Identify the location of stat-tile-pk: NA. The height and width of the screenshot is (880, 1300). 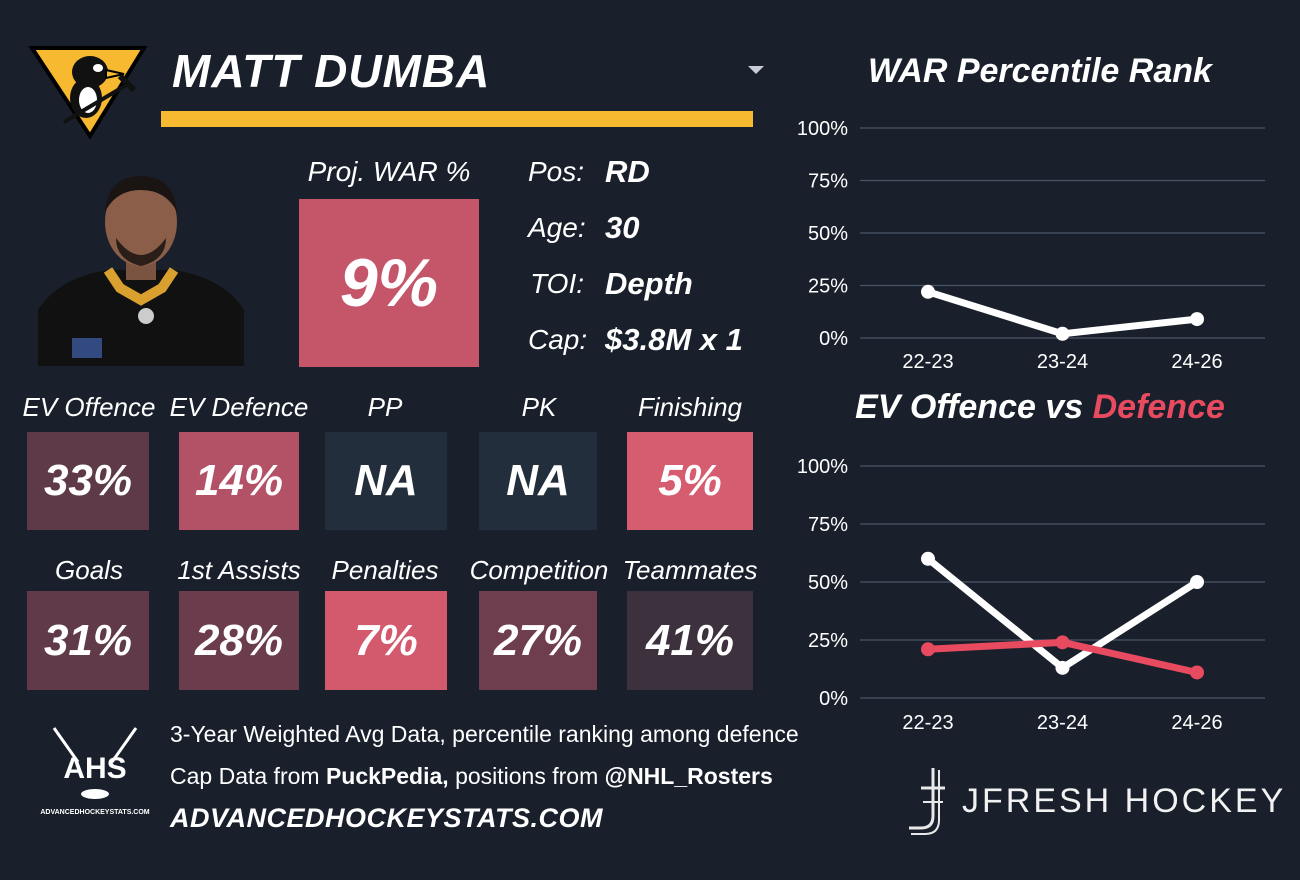
(538, 481).